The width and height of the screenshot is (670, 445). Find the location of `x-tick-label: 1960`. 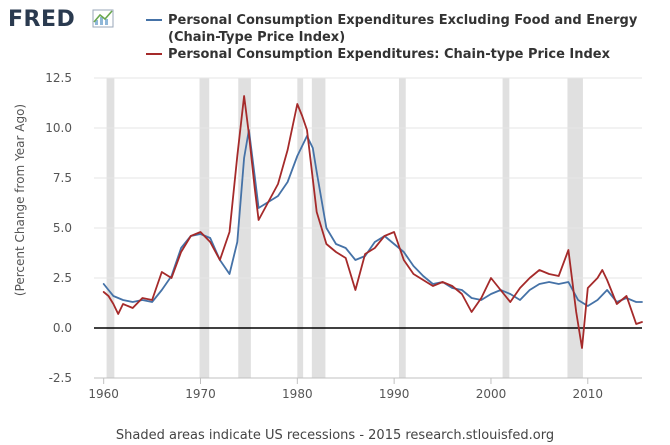

x-tick-label: 1960 is located at coordinates (103, 394).